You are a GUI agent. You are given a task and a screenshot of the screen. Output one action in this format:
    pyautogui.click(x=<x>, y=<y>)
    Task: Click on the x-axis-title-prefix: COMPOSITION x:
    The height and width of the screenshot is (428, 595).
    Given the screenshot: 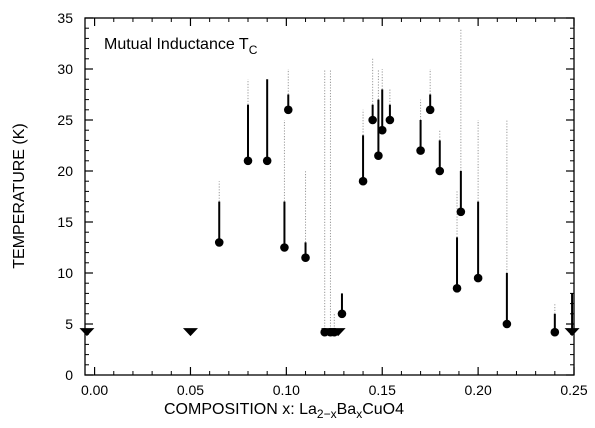 What is the action you would take?
    pyautogui.click(x=231, y=409)
    